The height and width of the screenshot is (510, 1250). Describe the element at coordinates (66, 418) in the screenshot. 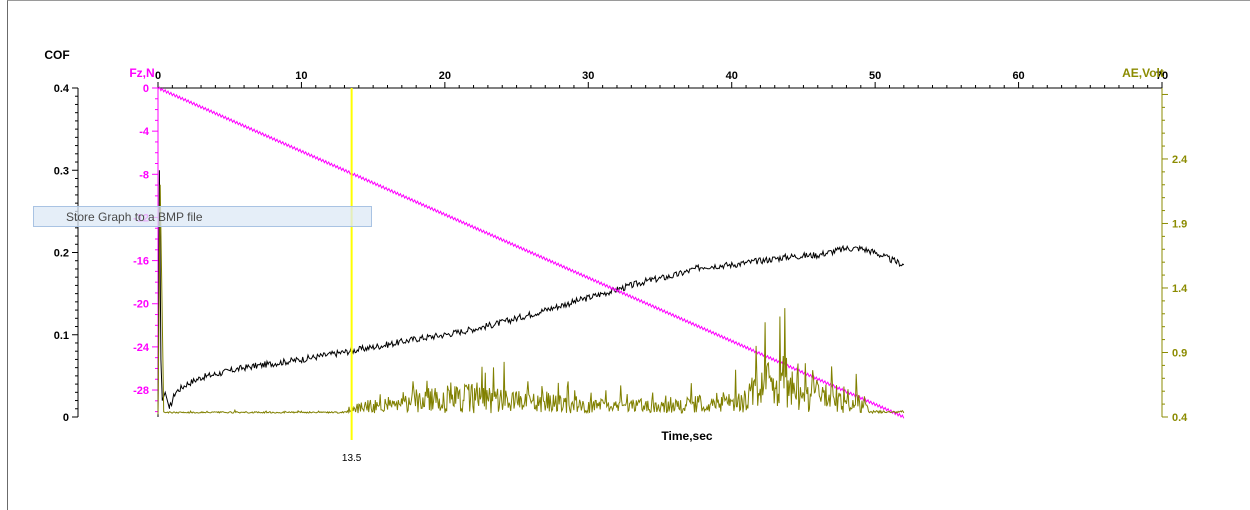

I see `cof-tick-label: 0` at that location.